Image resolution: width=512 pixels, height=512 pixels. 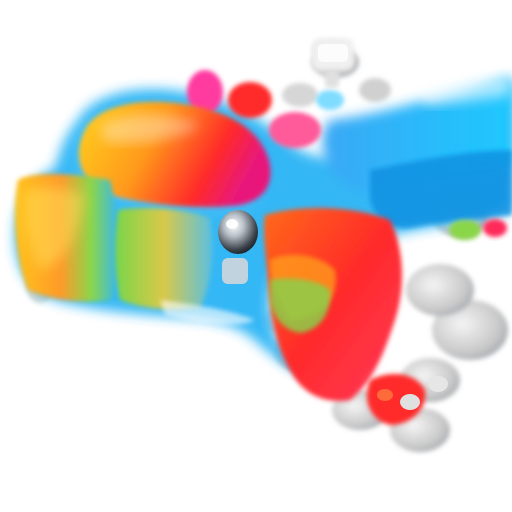 I want to click on magenta-accents, so click(x=265, y=109).